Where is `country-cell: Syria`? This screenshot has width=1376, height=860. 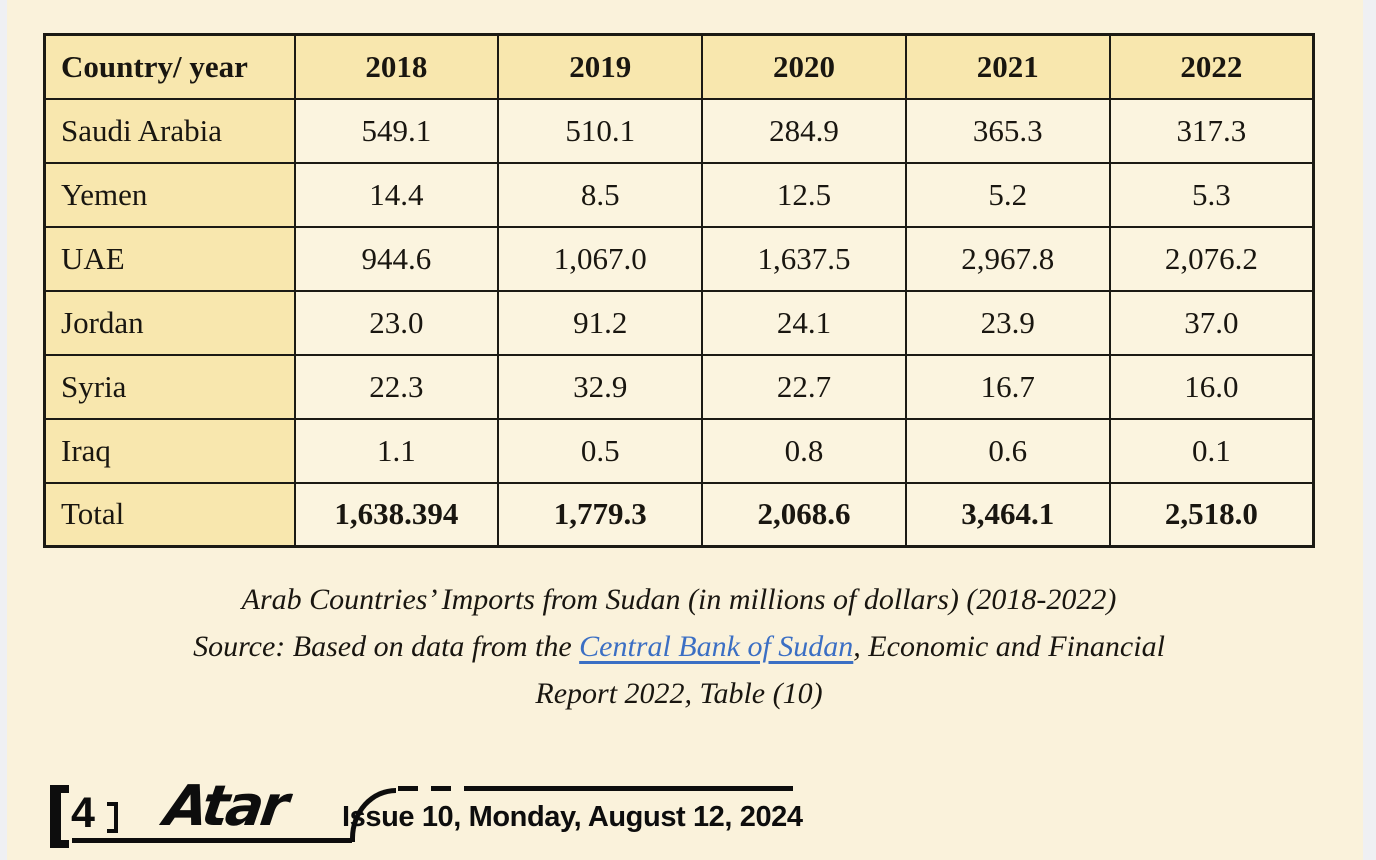 country-cell: Syria is located at coordinates (169, 386).